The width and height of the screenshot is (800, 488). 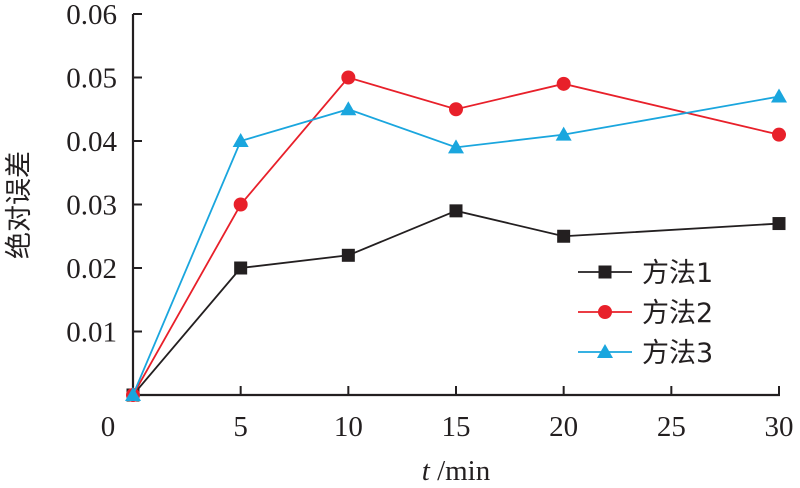 What do you see at coordinates (426, 471) in the screenshot?
I see `x-axis-label-variable: t` at bounding box center [426, 471].